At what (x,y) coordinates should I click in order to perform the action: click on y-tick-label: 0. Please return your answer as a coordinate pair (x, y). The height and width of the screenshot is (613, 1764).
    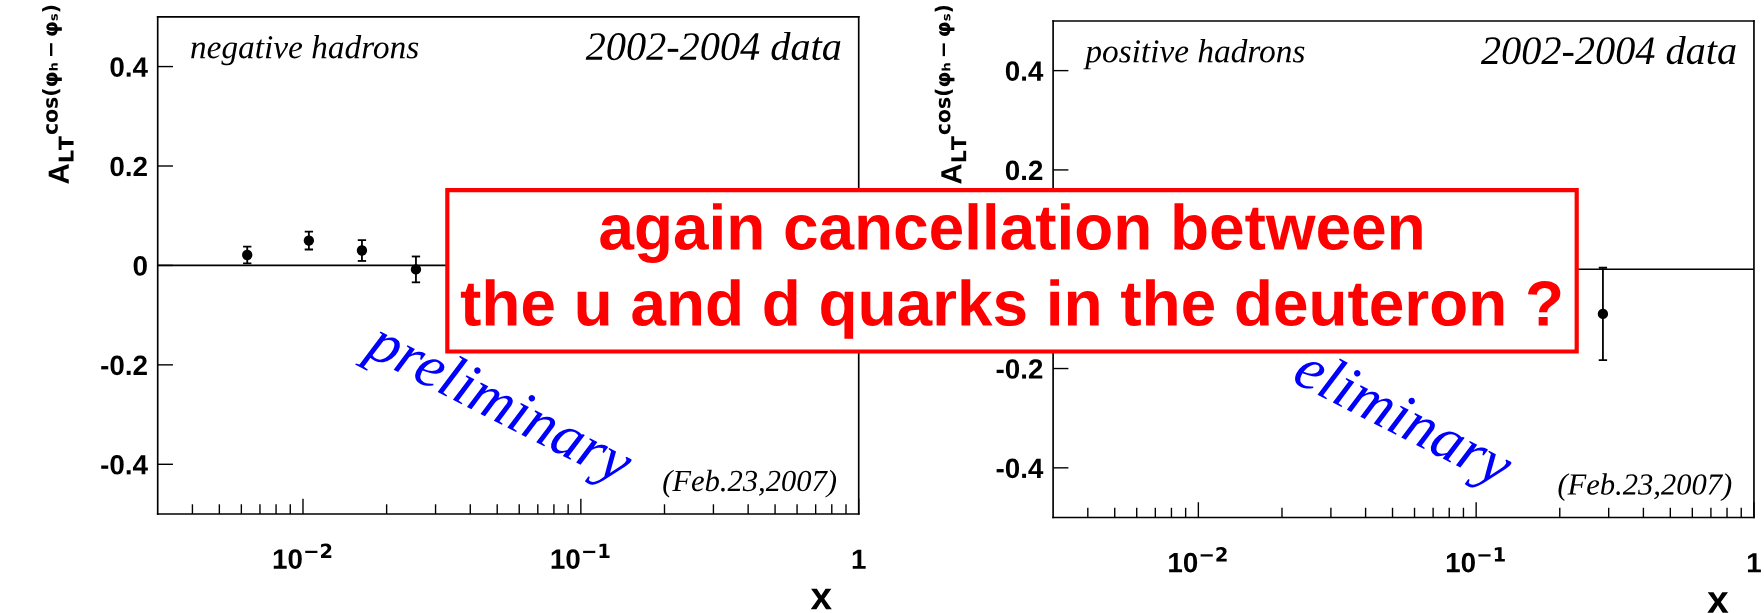
    Looking at the image, I should click on (140, 266).